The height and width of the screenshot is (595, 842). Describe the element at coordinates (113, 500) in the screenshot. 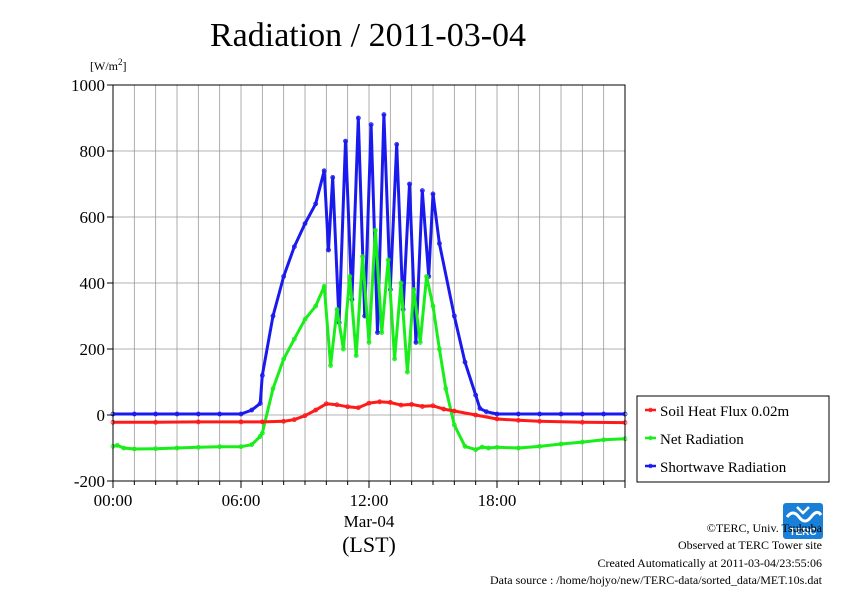

I see `x-tick-label: 00:00` at that location.